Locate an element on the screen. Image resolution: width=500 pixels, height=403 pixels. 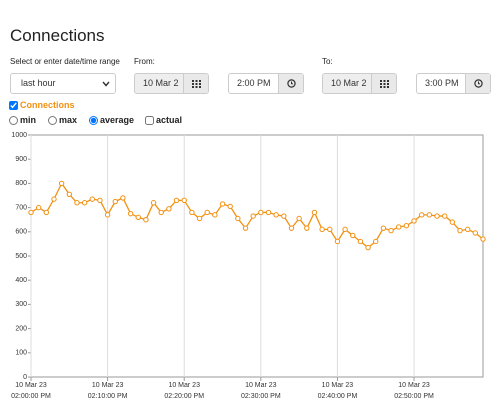
y-tick-label: 800 is located at coordinates (21, 183).